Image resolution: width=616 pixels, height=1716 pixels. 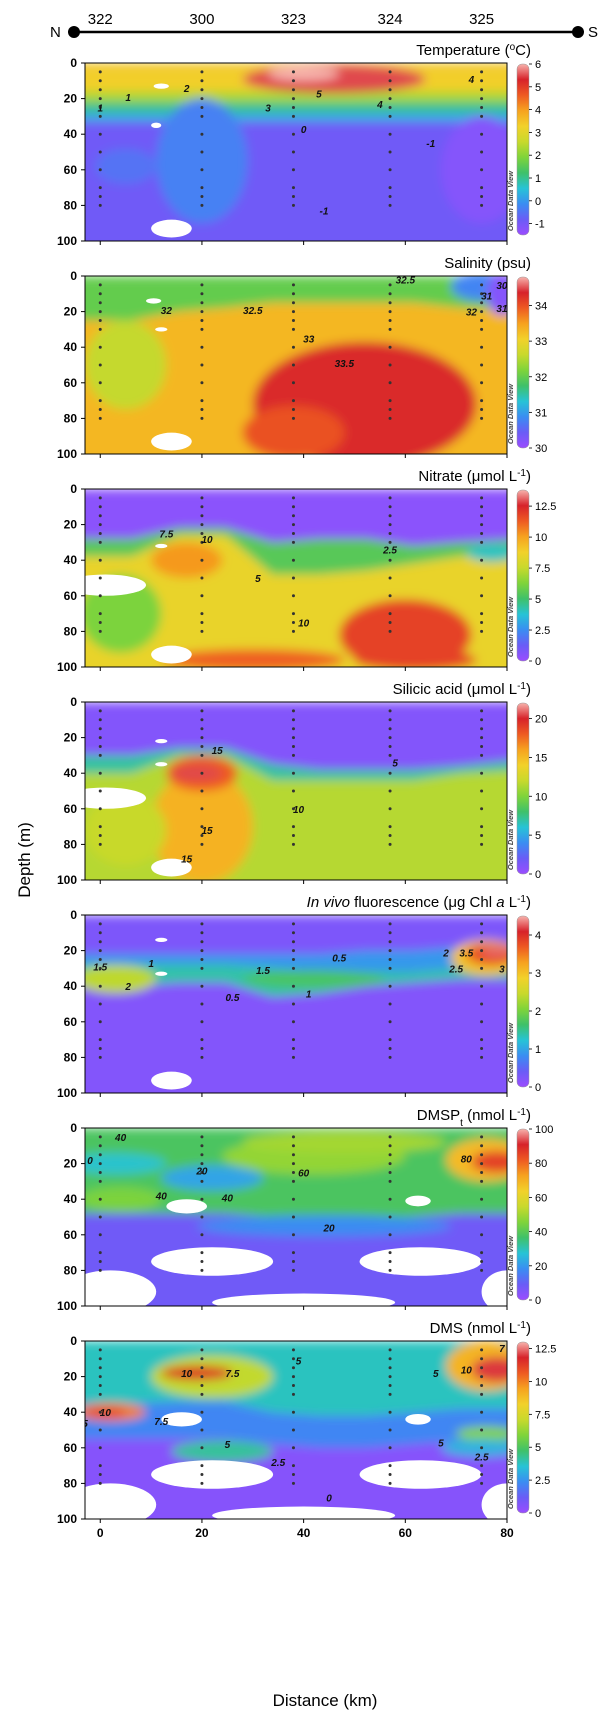 I want to click on y-tick-label: 80, so click(x=71, y=844).